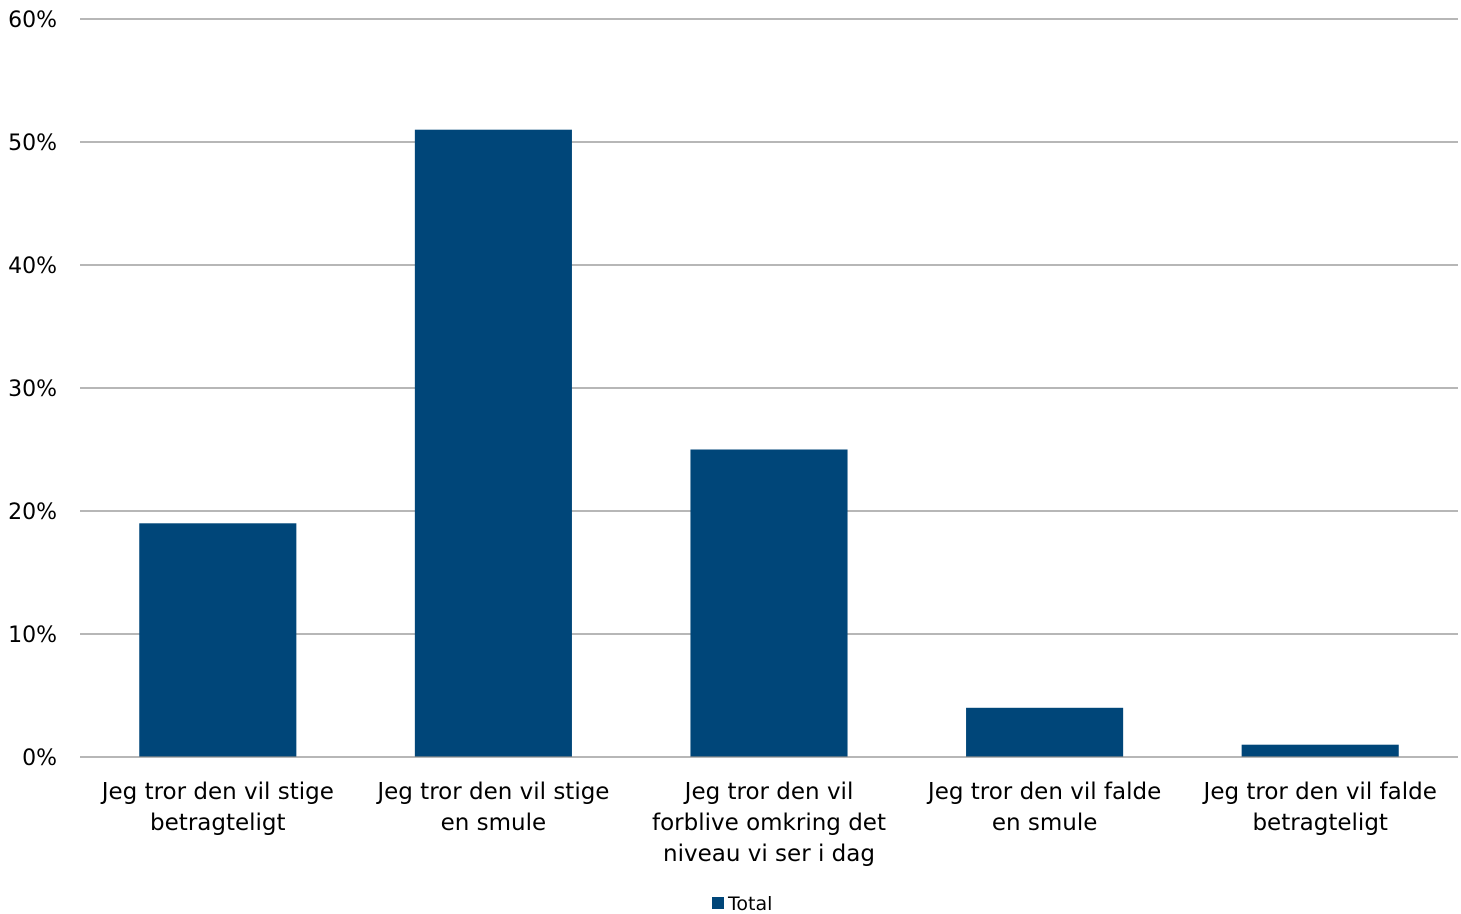  Describe the element at coordinates (32, 635) in the screenshot. I see `y-tick-label: 10%` at that location.